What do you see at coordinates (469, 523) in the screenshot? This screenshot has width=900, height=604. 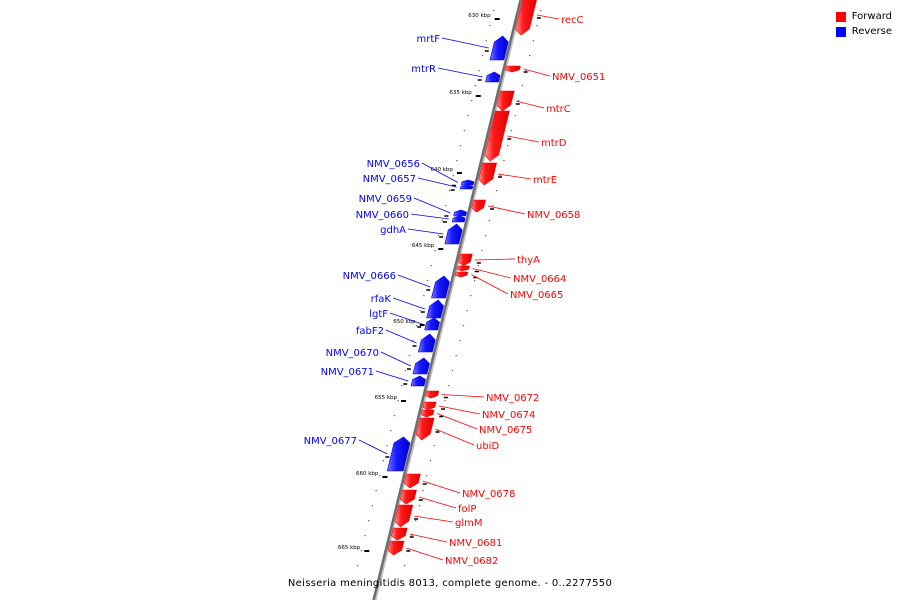 I see `gene-label: glmM` at bounding box center [469, 523].